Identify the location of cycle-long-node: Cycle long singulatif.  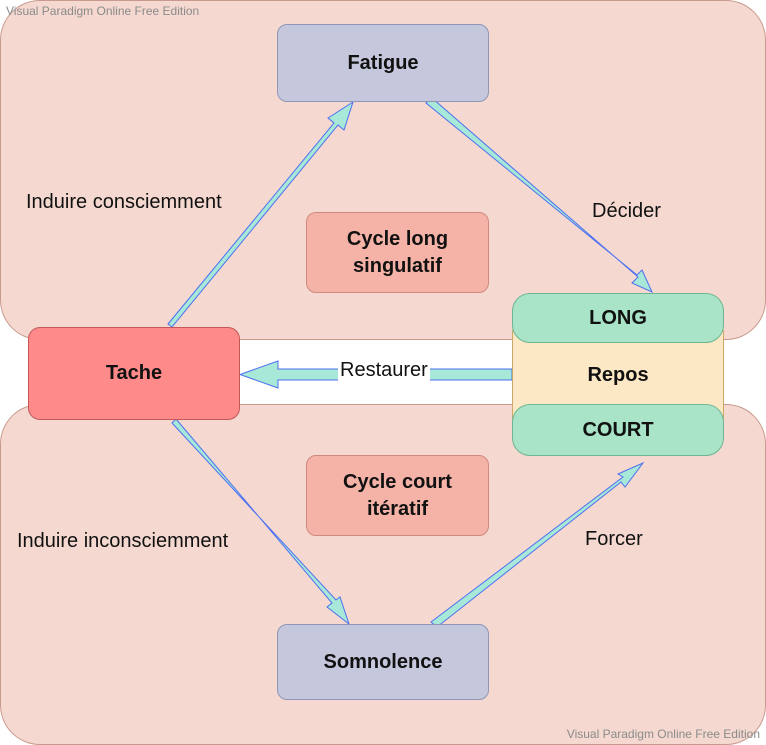
(397, 252).